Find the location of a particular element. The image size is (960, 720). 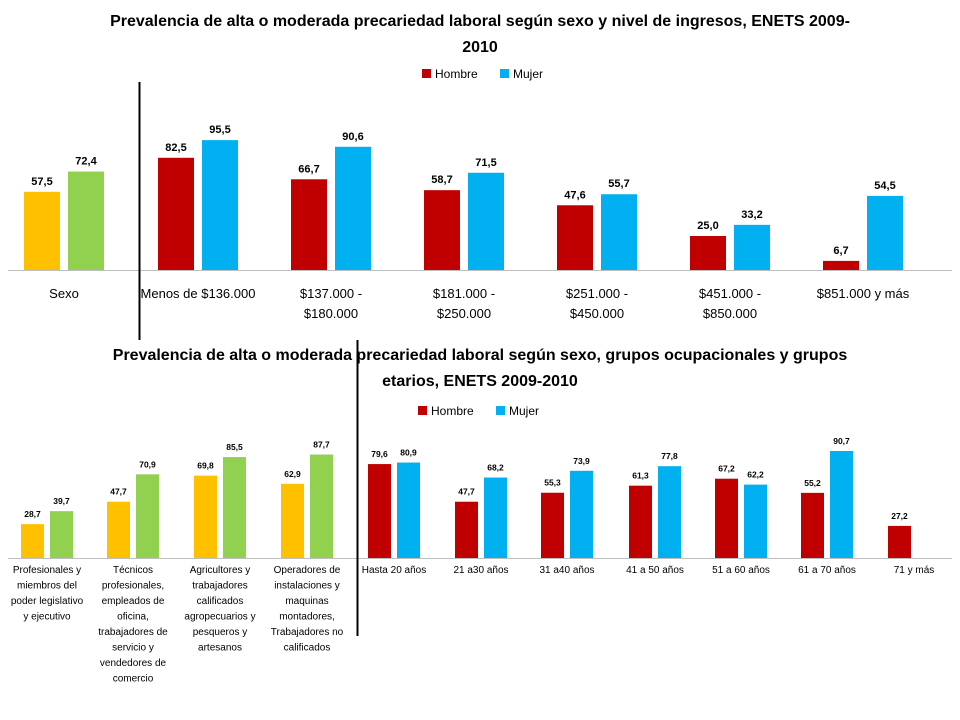

data-label: 69,8 is located at coordinates (205, 466).